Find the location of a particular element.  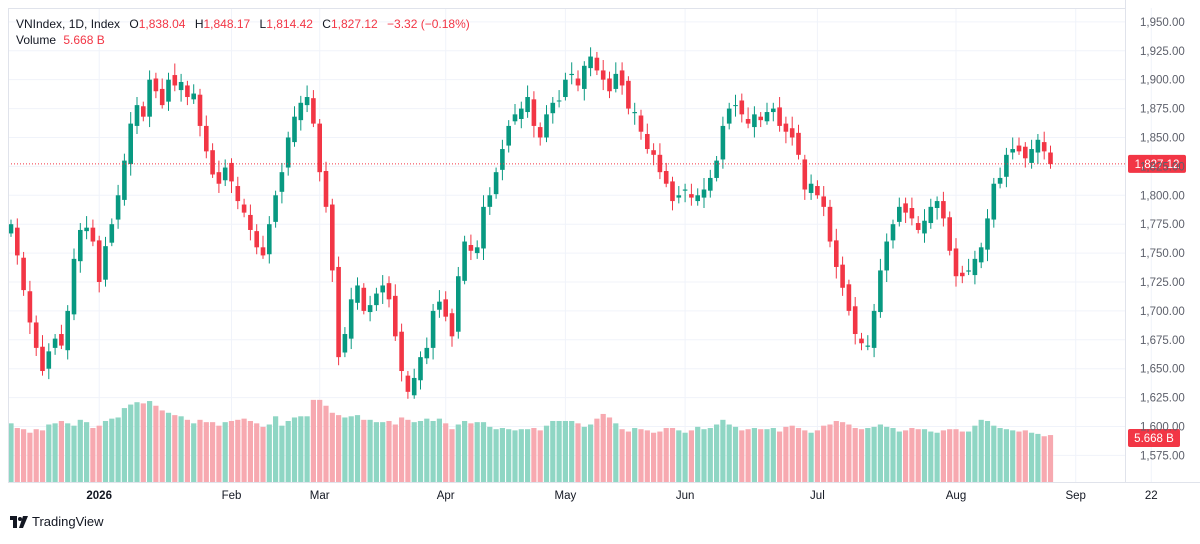

low-label: L is located at coordinates (263, 24).